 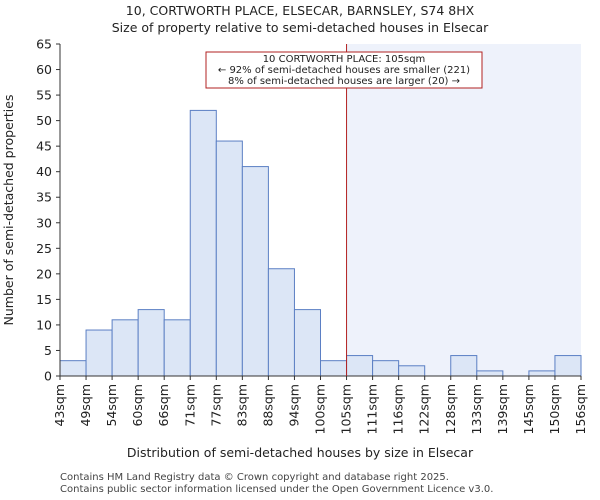 What do you see at coordinates (44, 171) in the screenshot?
I see `y-tick-label: 40` at bounding box center [44, 171].